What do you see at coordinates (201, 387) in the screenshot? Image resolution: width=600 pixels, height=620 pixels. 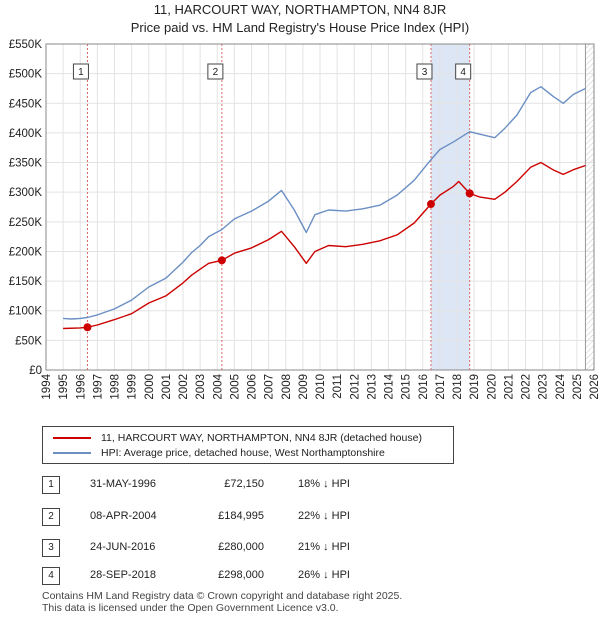 I see `x-tick-label: 2003` at bounding box center [201, 387].